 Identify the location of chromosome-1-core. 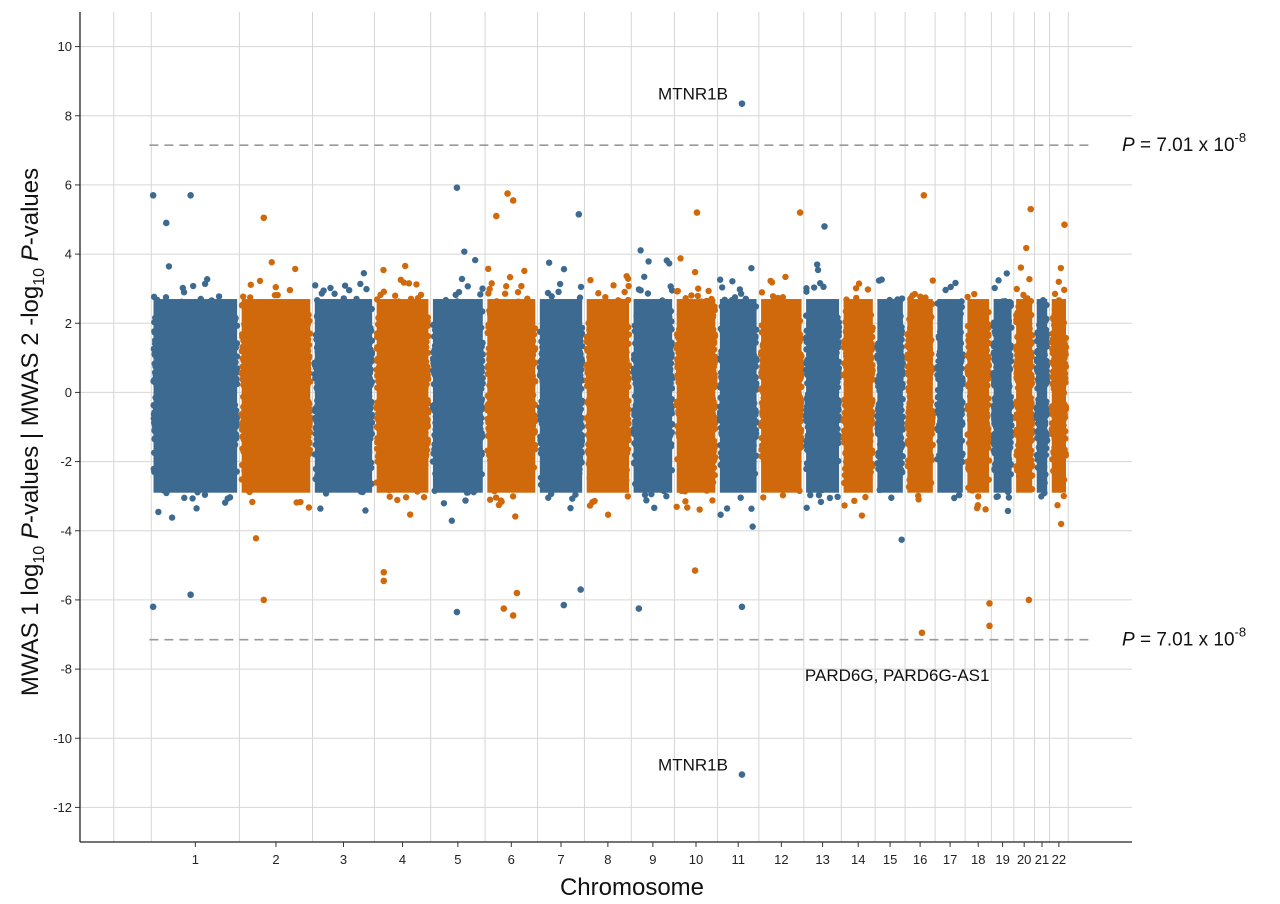
(195, 396).